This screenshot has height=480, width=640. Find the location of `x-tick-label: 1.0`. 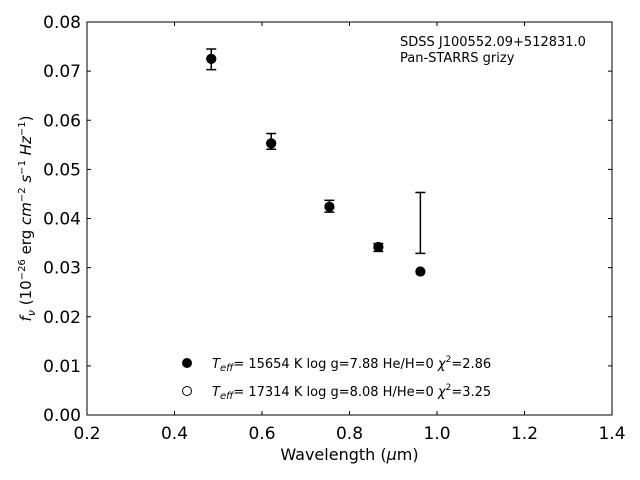

x-tick-label: 1.0 is located at coordinates (436, 434).